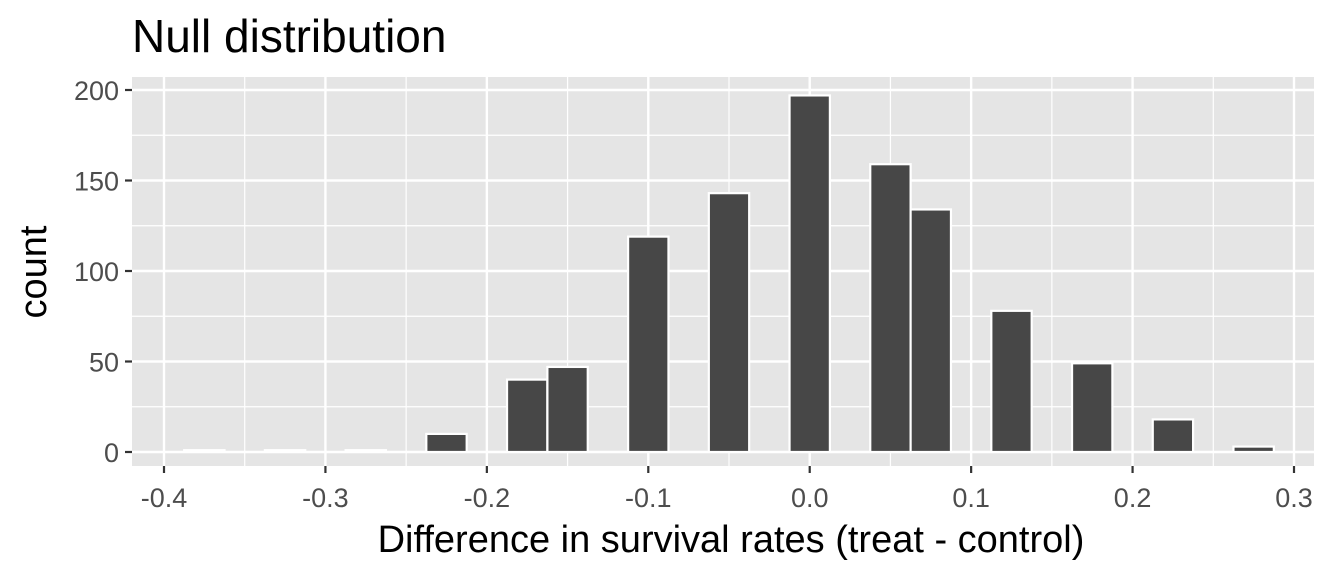 The width and height of the screenshot is (1344, 576). What do you see at coordinates (96, 91) in the screenshot?
I see `y-tick-label: 200` at bounding box center [96, 91].